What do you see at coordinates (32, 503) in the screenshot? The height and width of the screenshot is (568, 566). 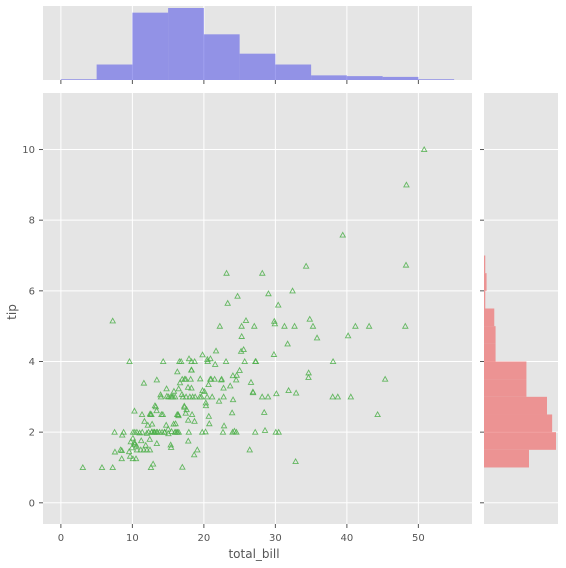 I see `y-tick-label: 0` at bounding box center [32, 503].